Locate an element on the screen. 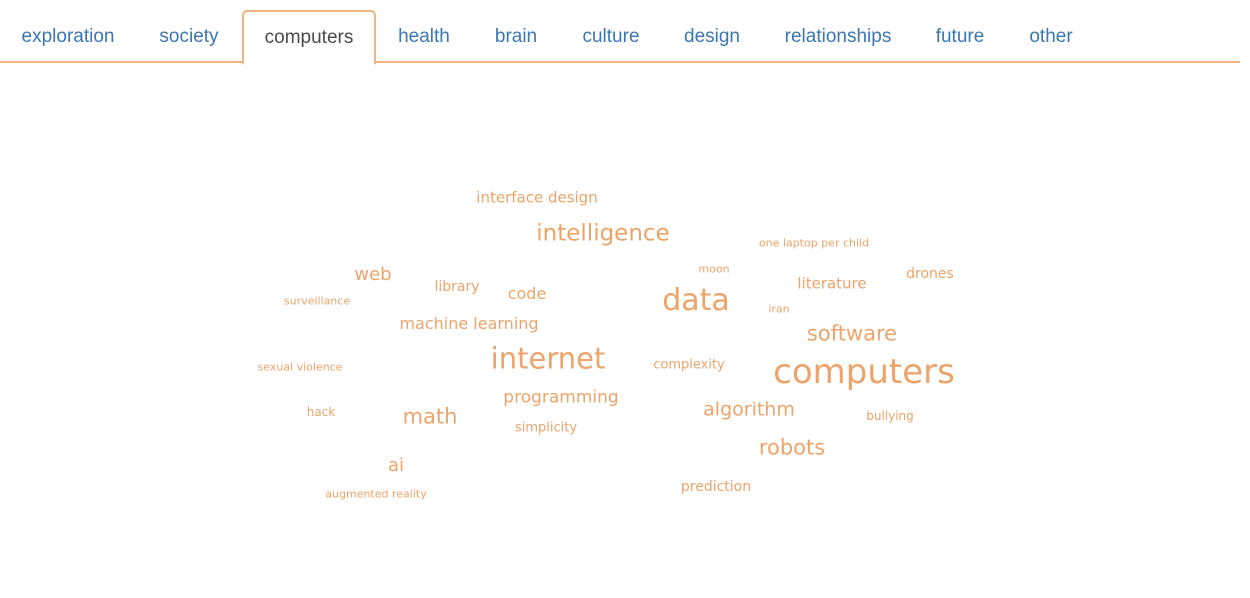 The image size is (1250, 598). tab-exploration: exploration is located at coordinates (68, 36).